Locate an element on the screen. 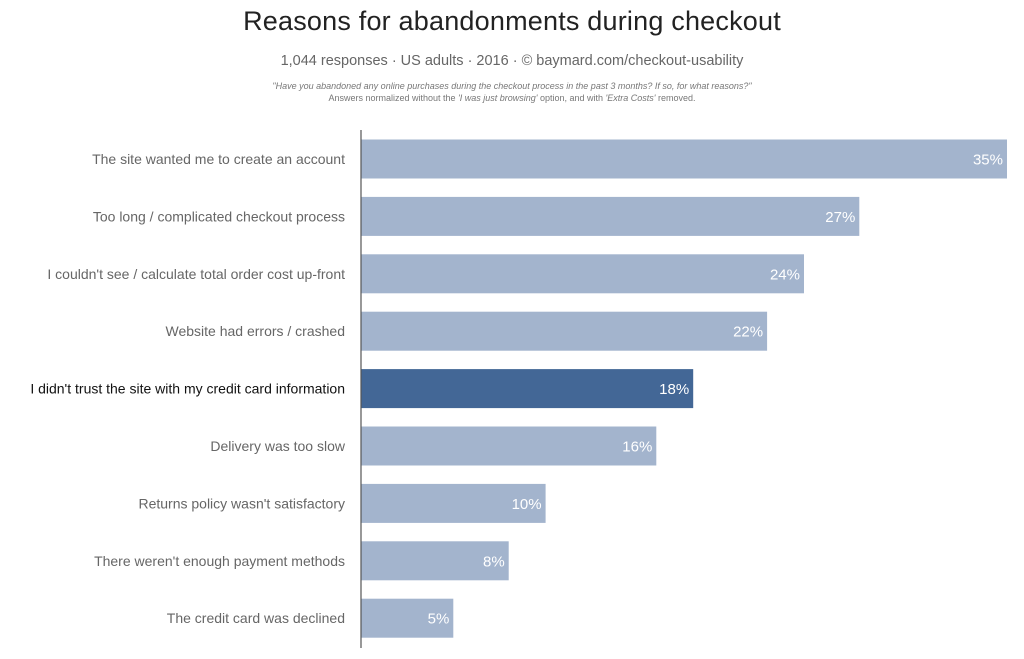 Image resolution: width=1024 pixels, height=659 pixels. value-label-6: 16% is located at coordinates (637, 447).